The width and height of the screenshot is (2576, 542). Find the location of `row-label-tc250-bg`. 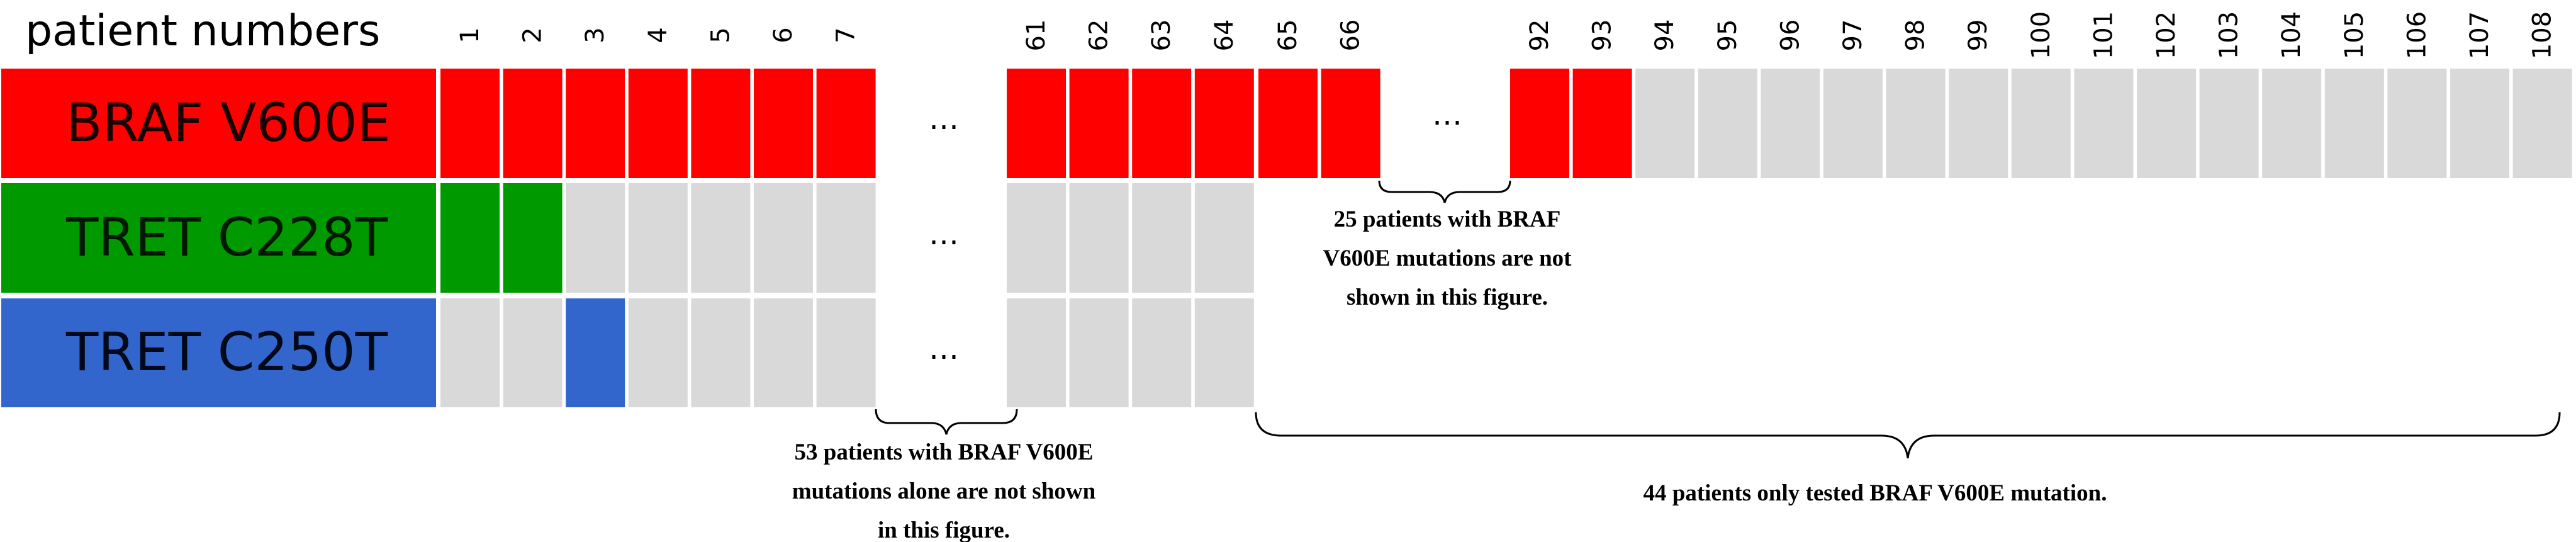

row-label-tc250-bg is located at coordinates (218, 352).